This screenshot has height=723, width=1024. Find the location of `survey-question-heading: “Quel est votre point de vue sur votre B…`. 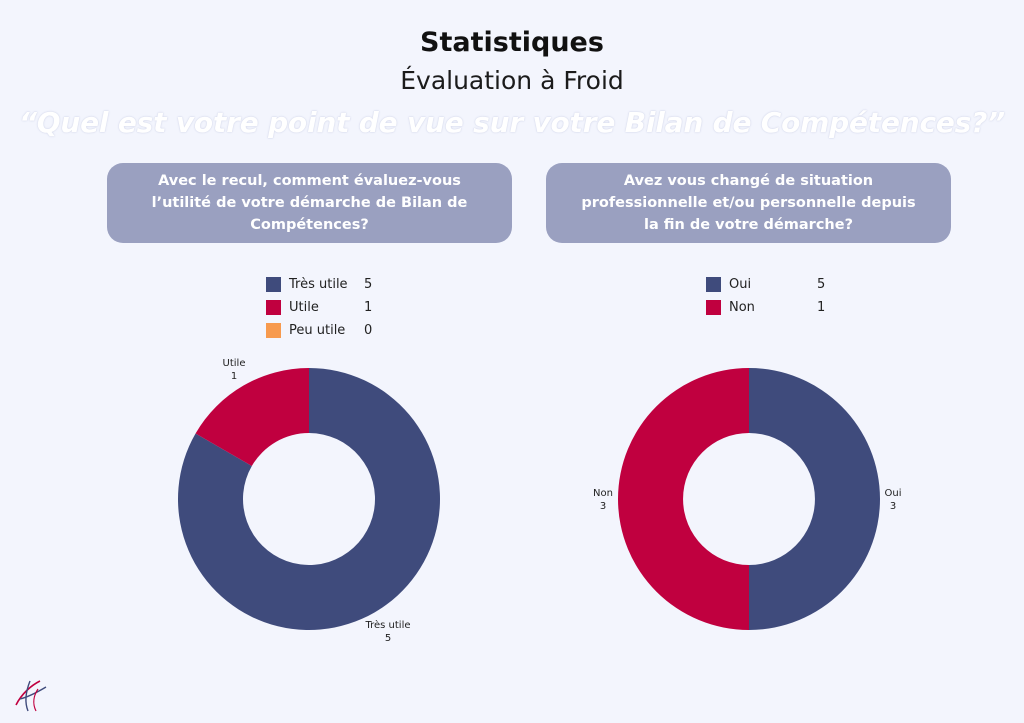

survey-question-heading: “Quel est votre point de vue sur votre B… is located at coordinates (512, 122).